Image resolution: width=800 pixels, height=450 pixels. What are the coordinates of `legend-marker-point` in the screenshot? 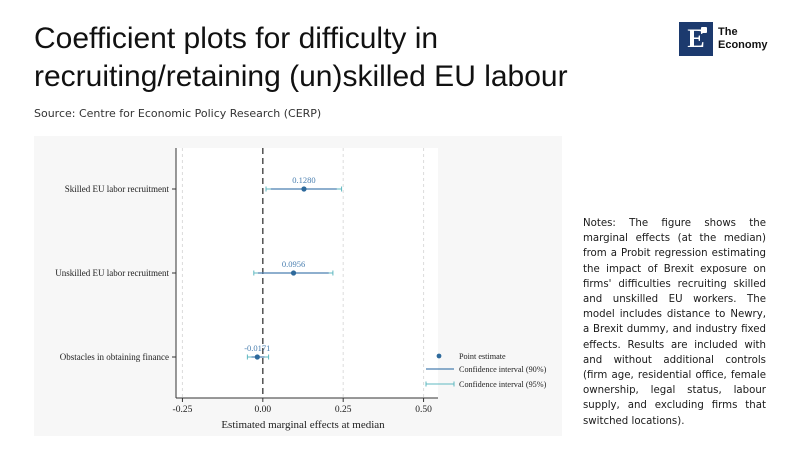 It's located at (439, 356).